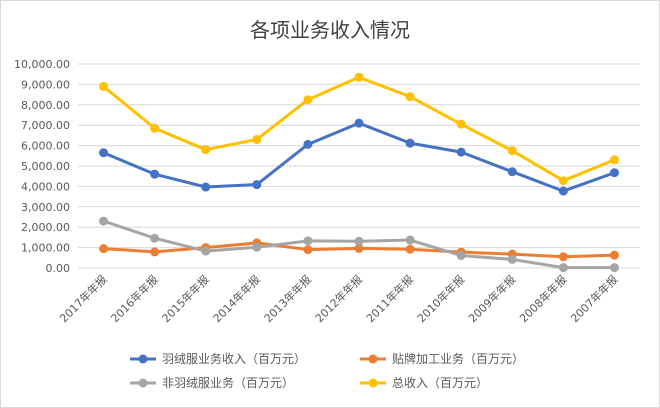  I want to click on legend-label: 非羽绒服业务（百万元）, so click(228, 382).